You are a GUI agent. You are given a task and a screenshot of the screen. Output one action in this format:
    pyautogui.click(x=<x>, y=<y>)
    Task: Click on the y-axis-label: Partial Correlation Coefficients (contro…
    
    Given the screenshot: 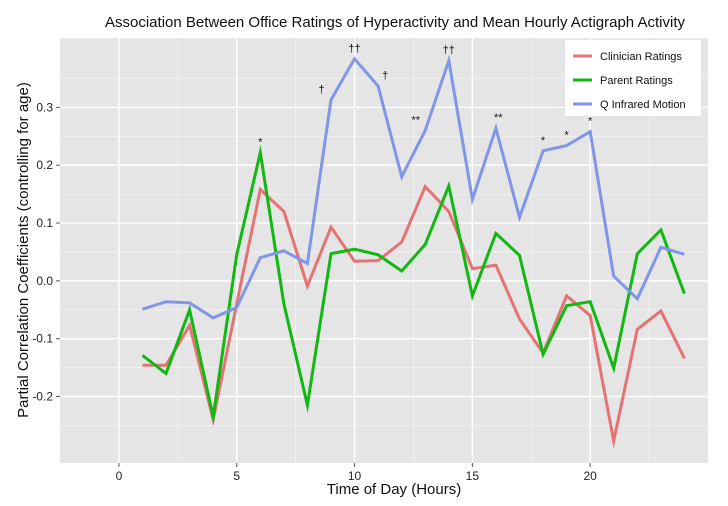 What is the action you would take?
    pyautogui.click(x=23, y=250)
    